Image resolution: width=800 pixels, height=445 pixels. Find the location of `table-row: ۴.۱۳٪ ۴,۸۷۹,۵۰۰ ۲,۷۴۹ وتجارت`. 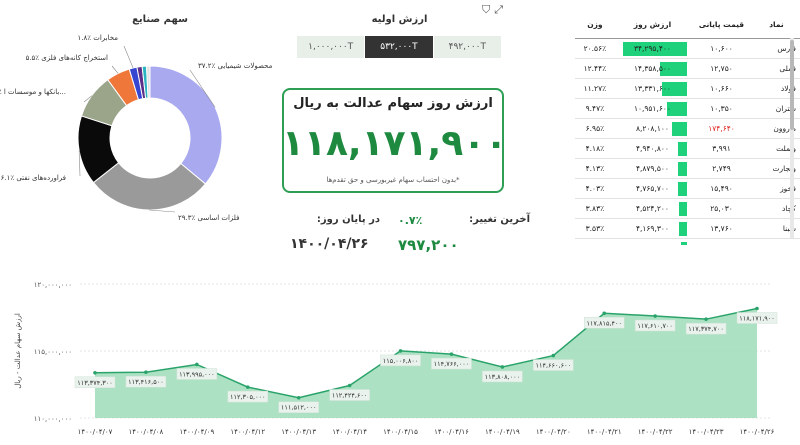

table-row: ۴.۱۳٪ ۴,۸۷۹,۵۰۰ ۲,۷۴۹ وتجارت is located at coordinates (687, 168).